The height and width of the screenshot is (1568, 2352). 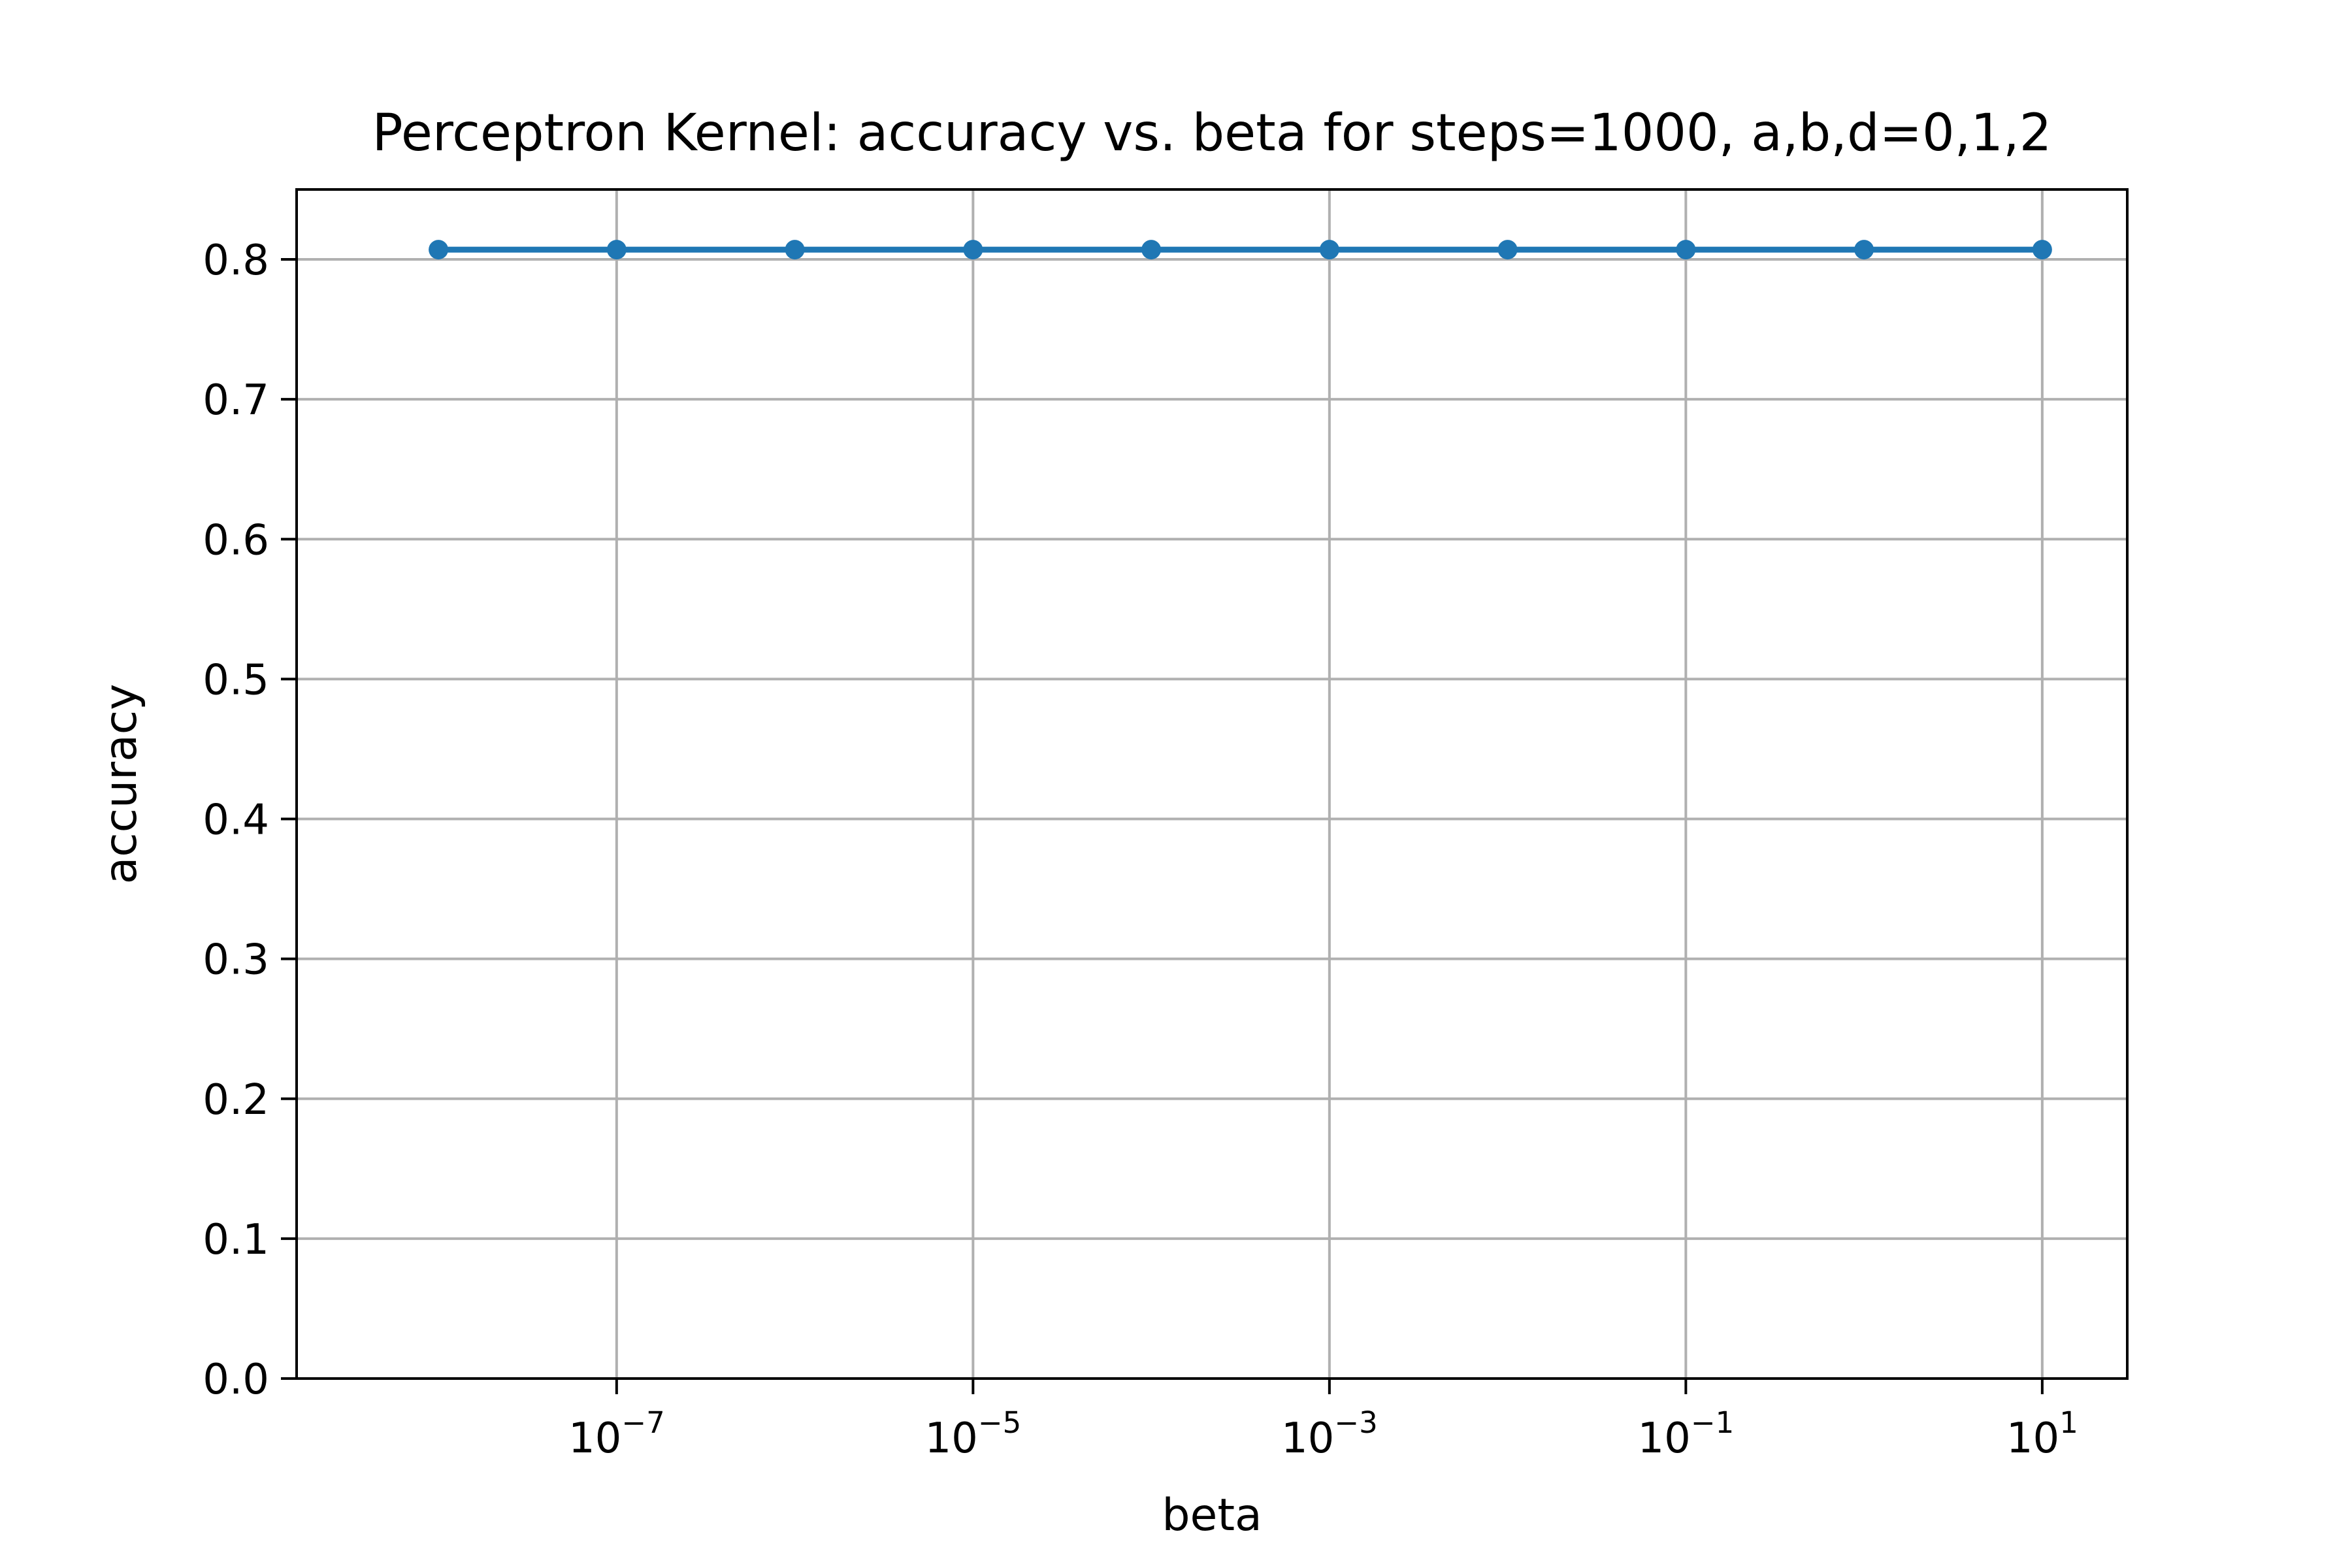 What do you see at coordinates (1240, 250) in the screenshot?
I see `series-layer` at bounding box center [1240, 250].